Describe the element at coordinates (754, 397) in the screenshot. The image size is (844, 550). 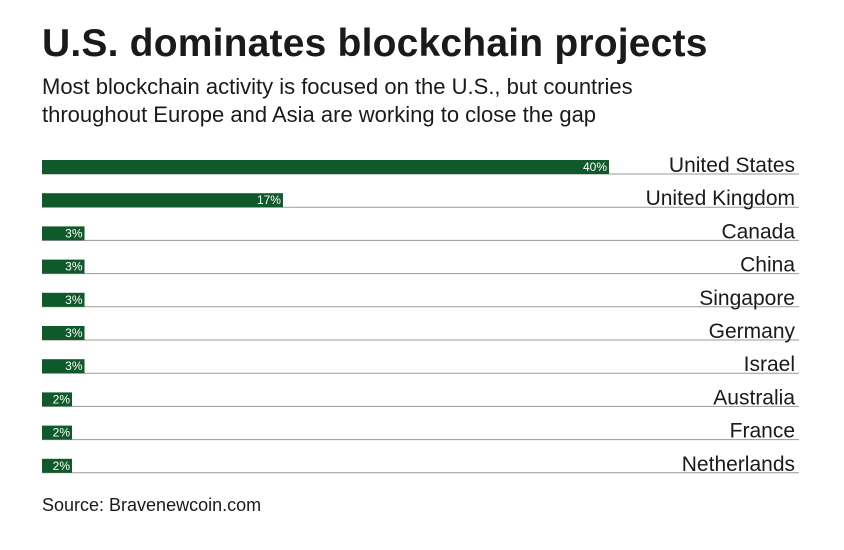
I see `category-label: Australia` at that location.